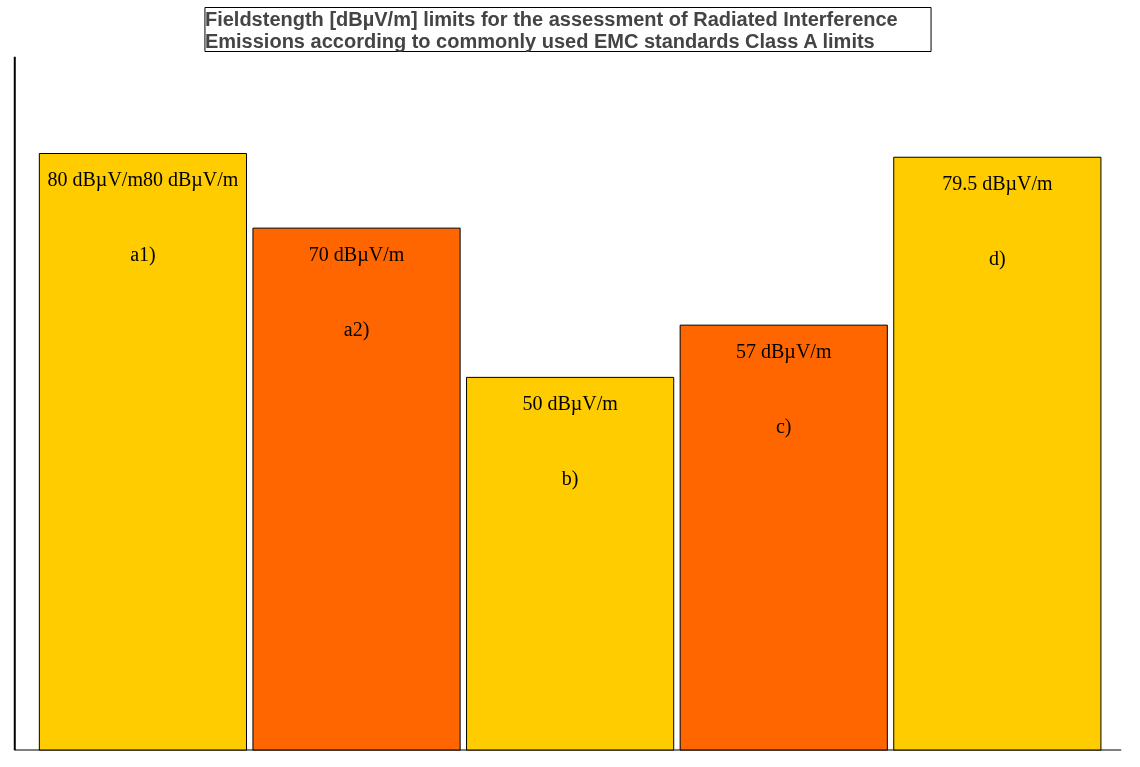 The width and height of the screenshot is (1140, 767). I want to click on x-tick-label: b), so click(570, 478).